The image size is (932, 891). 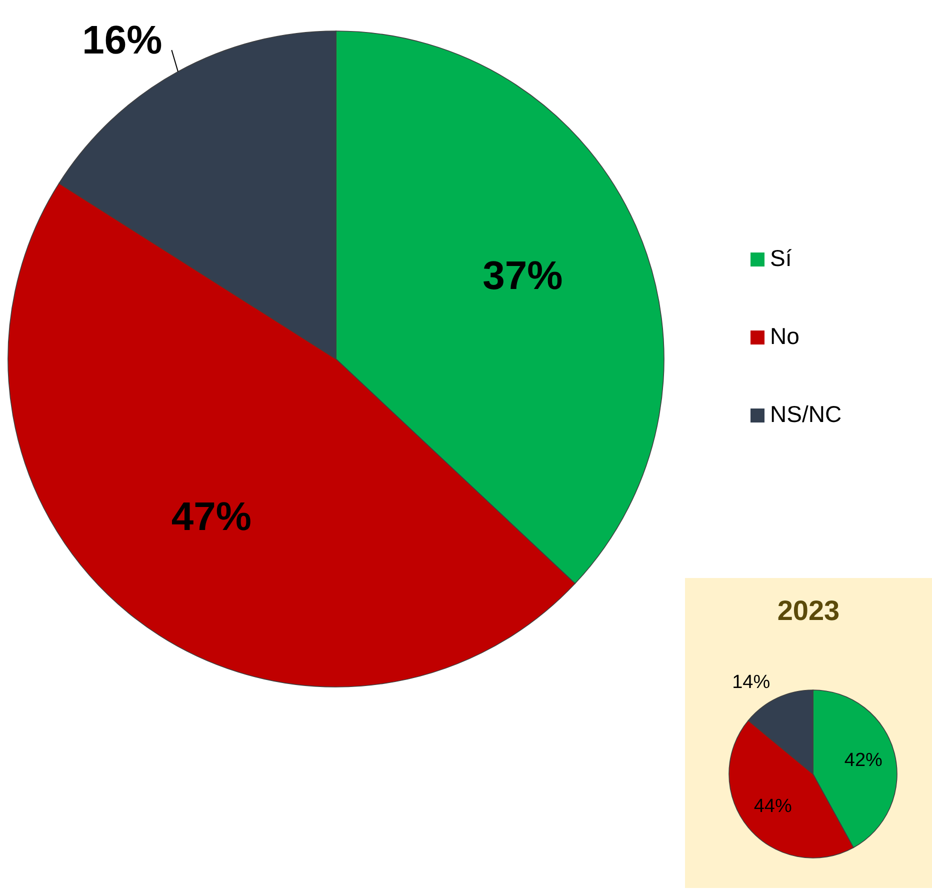 What do you see at coordinates (751, 682) in the screenshot?
I see `data-label: 14%` at bounding box center [751, 682].